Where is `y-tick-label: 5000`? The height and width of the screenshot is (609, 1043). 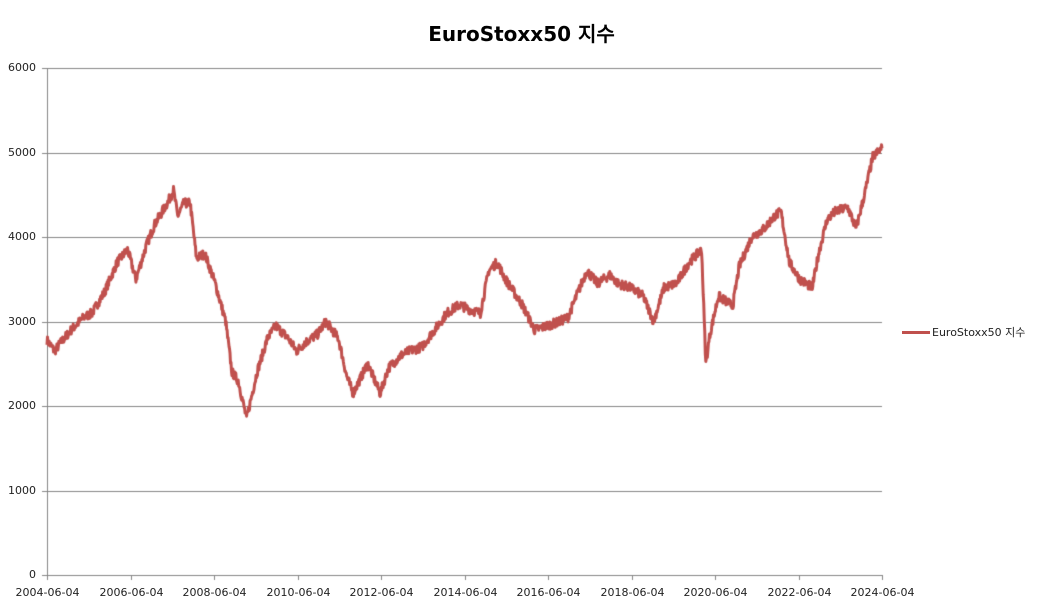
y-tick-label: 5000 is located at coordinates (22, 152).